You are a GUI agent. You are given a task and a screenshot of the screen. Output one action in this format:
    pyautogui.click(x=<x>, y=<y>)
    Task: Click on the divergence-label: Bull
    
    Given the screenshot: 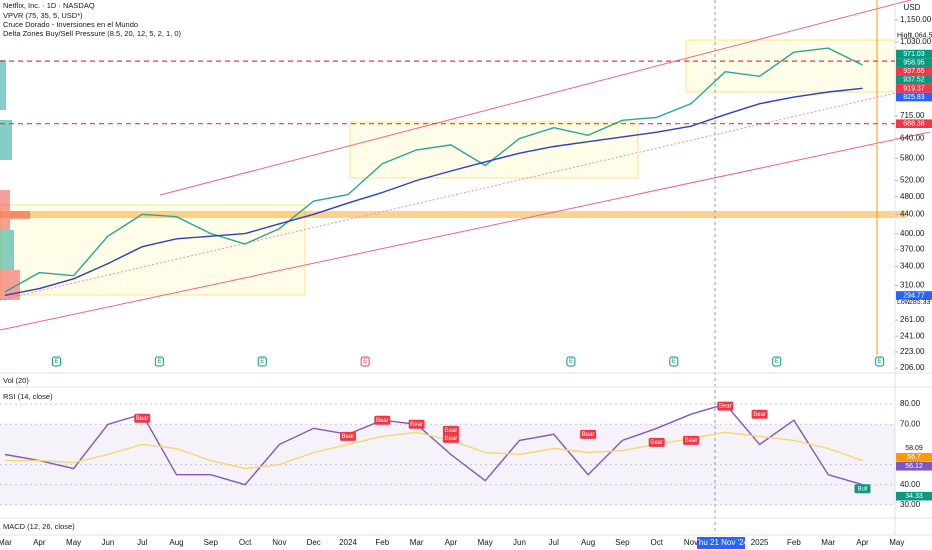 What is the action you would take?
    pyautogui.click(x=862, y=489)
    